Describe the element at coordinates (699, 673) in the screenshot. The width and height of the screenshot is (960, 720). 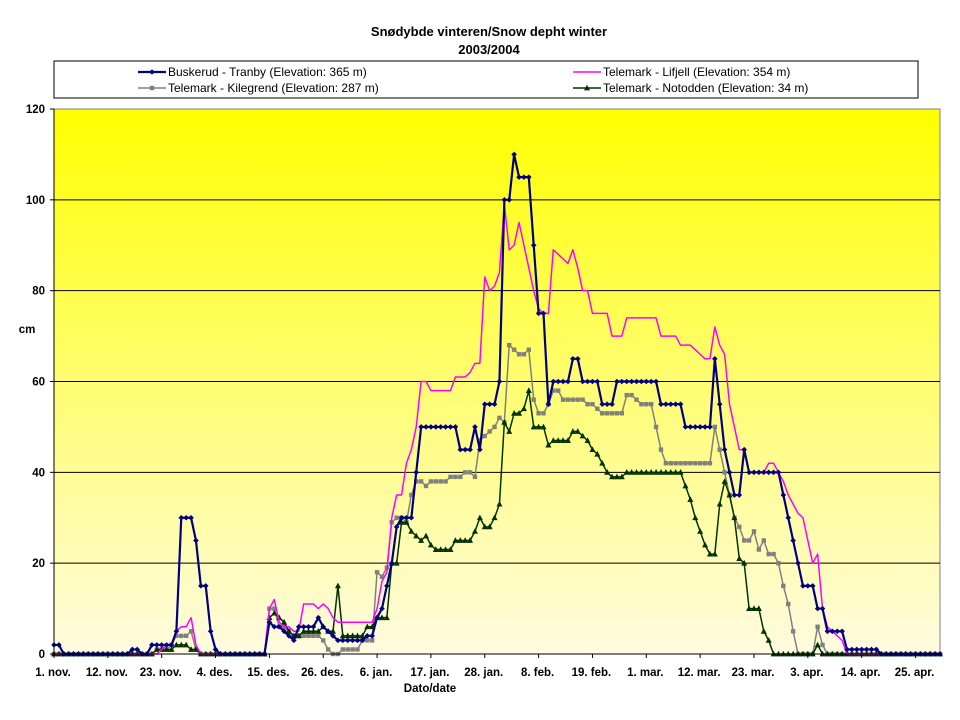
I see `x-tick-label: 12. mar.` at that location.